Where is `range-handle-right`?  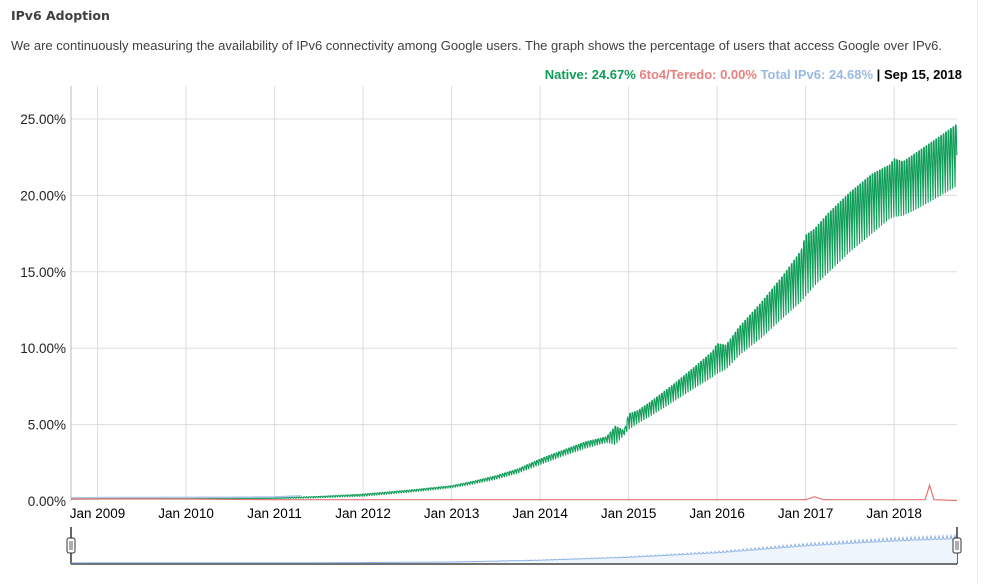 range-handle-right is located at coordinates (957, 545).